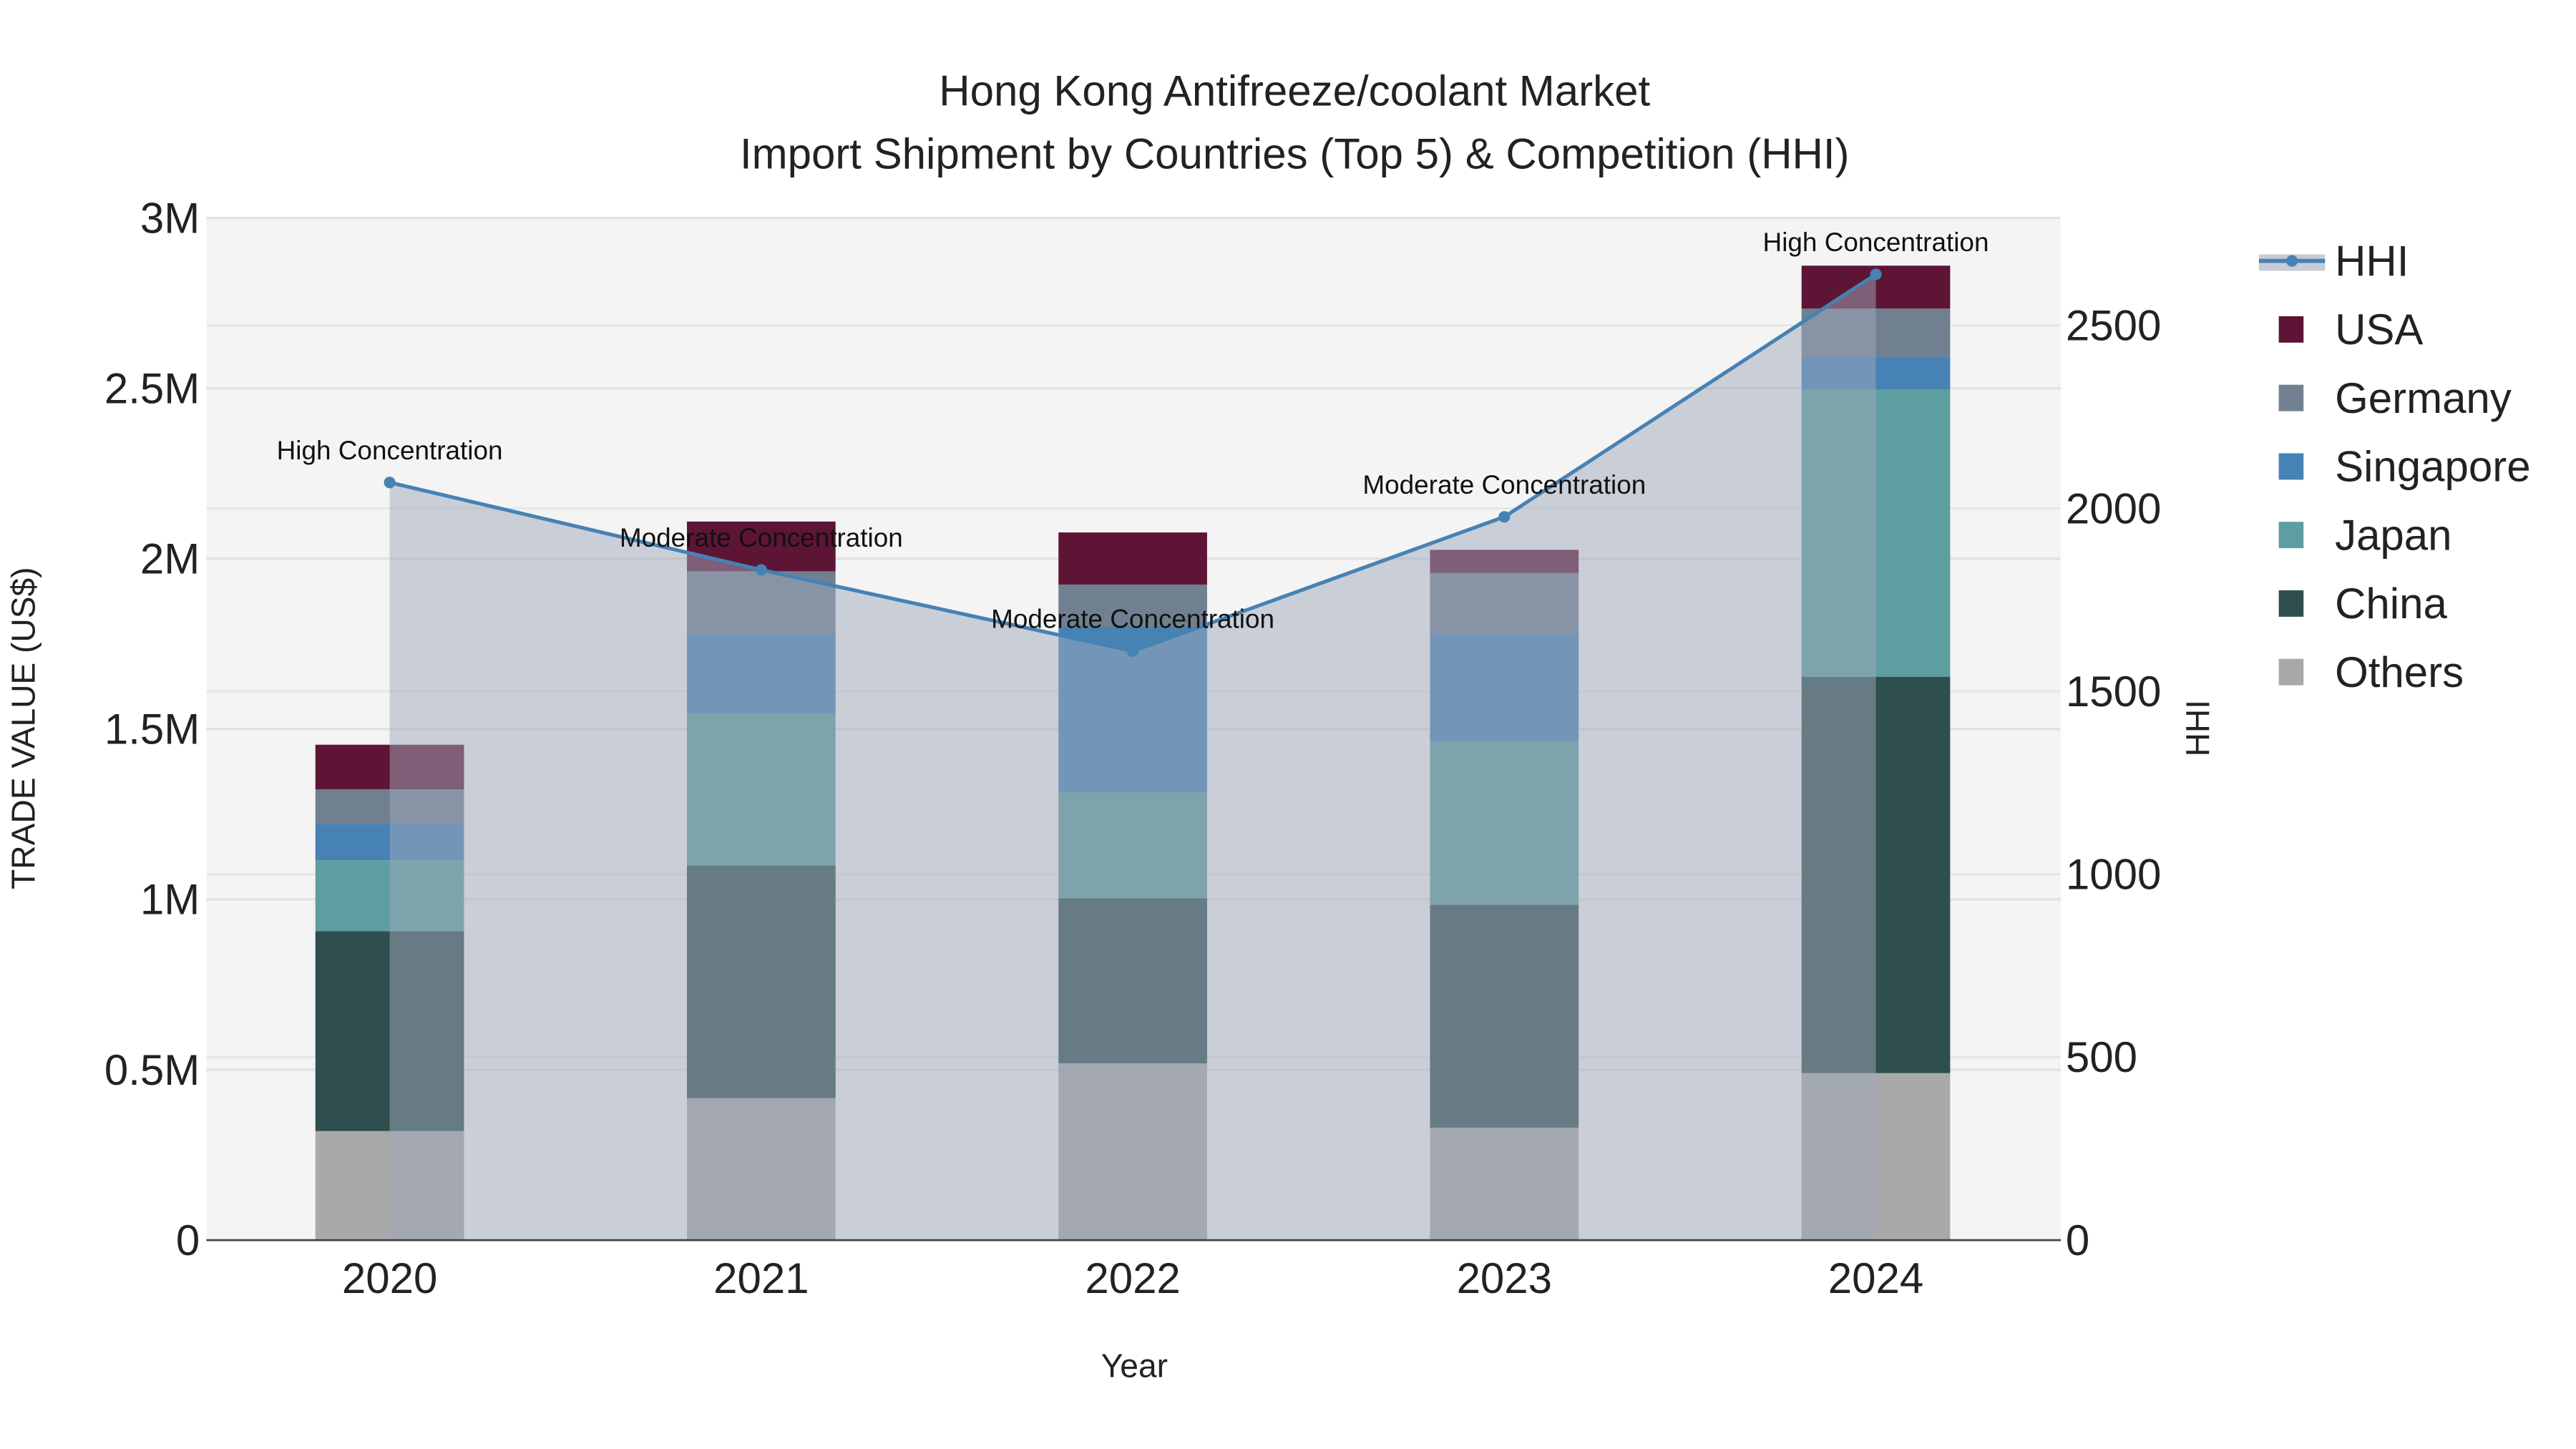 Image resolution: width=2576 pixels, height=1449 pixels. What do you see at coordinates (170, 218) in the screenshot?
I see `y-tick-label: 3M` at bounding box center [170, 218].